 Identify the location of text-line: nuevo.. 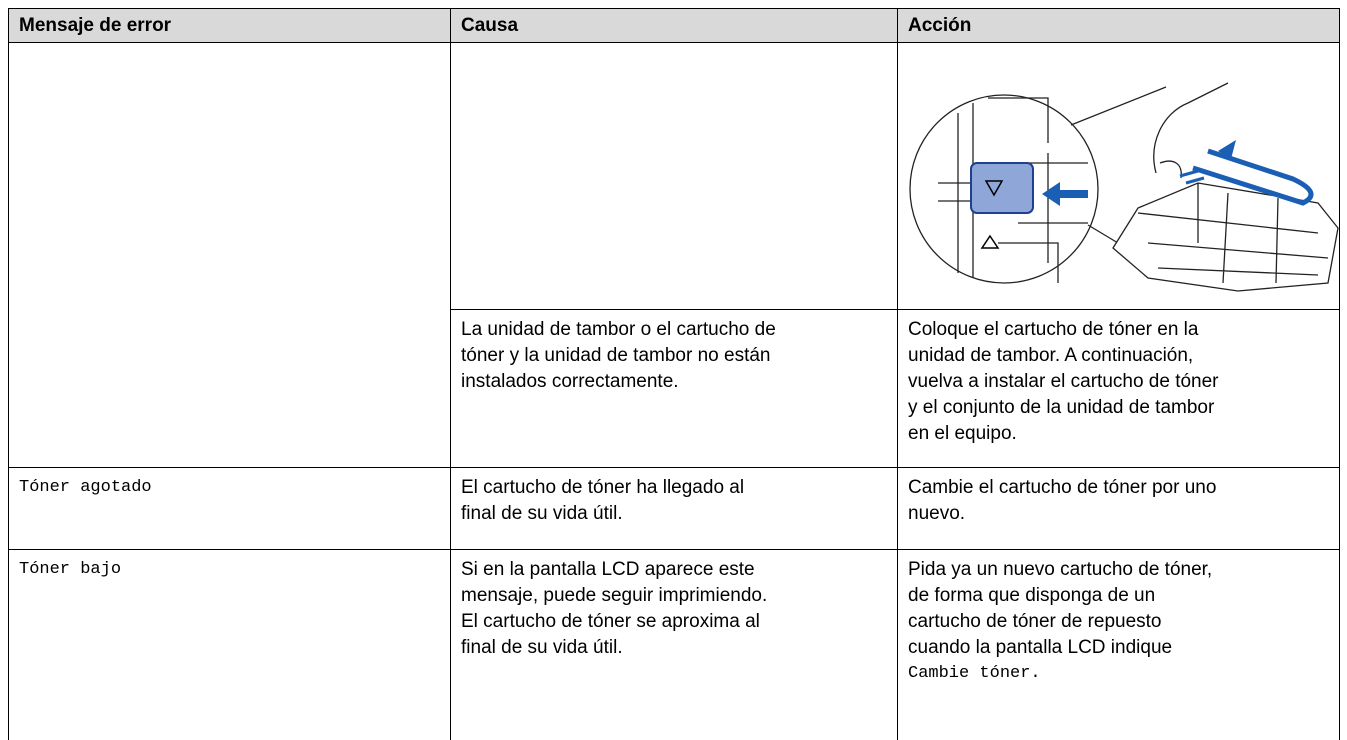
(937, 513).